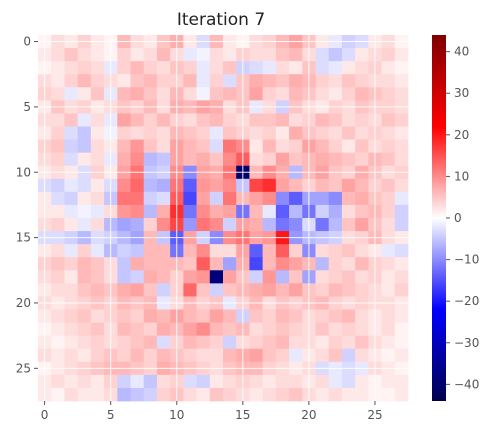 The height and width of the screenshot is (436, 499). I want to click on colorbar-tick-label: 0, so click(458, 218).